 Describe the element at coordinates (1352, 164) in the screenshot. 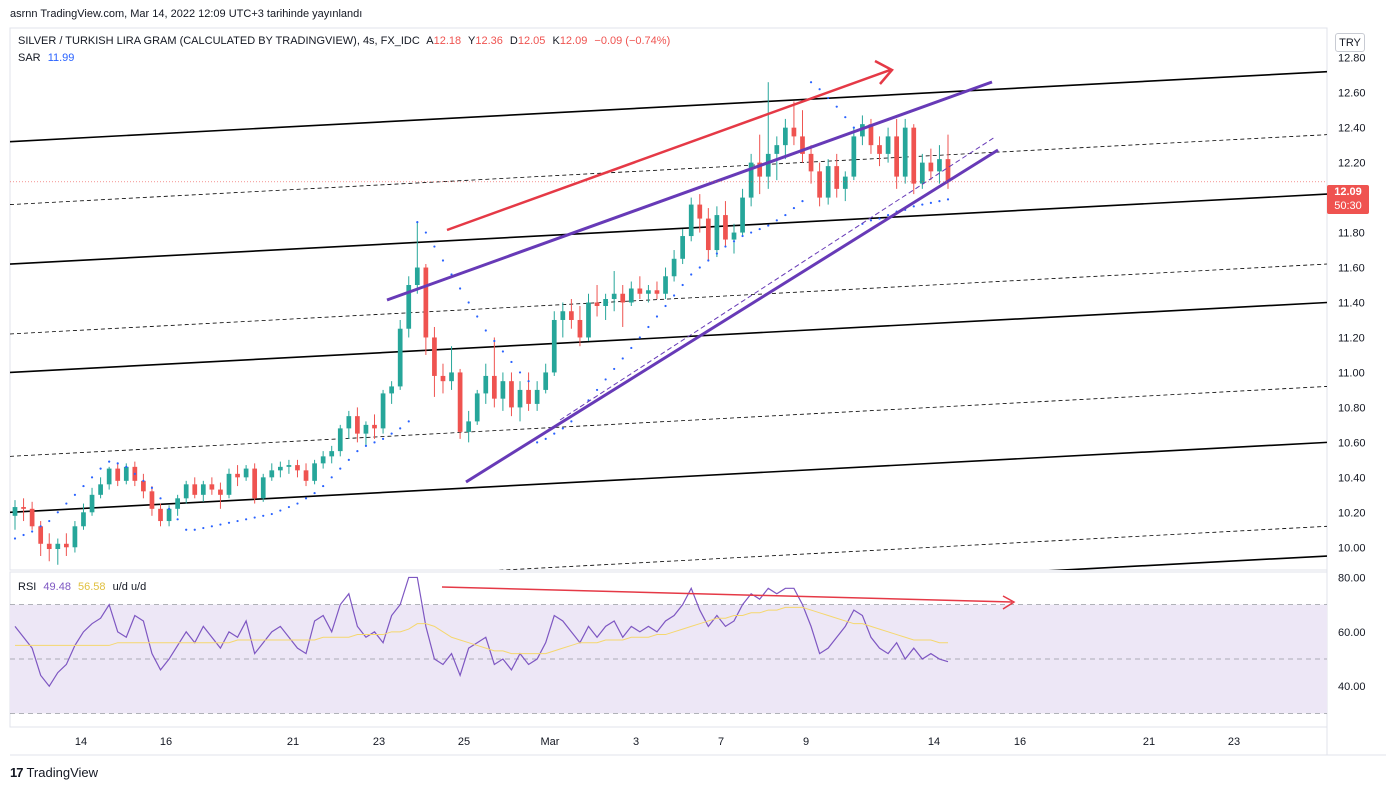

I see `price-tick-label: 12.20` at that location.